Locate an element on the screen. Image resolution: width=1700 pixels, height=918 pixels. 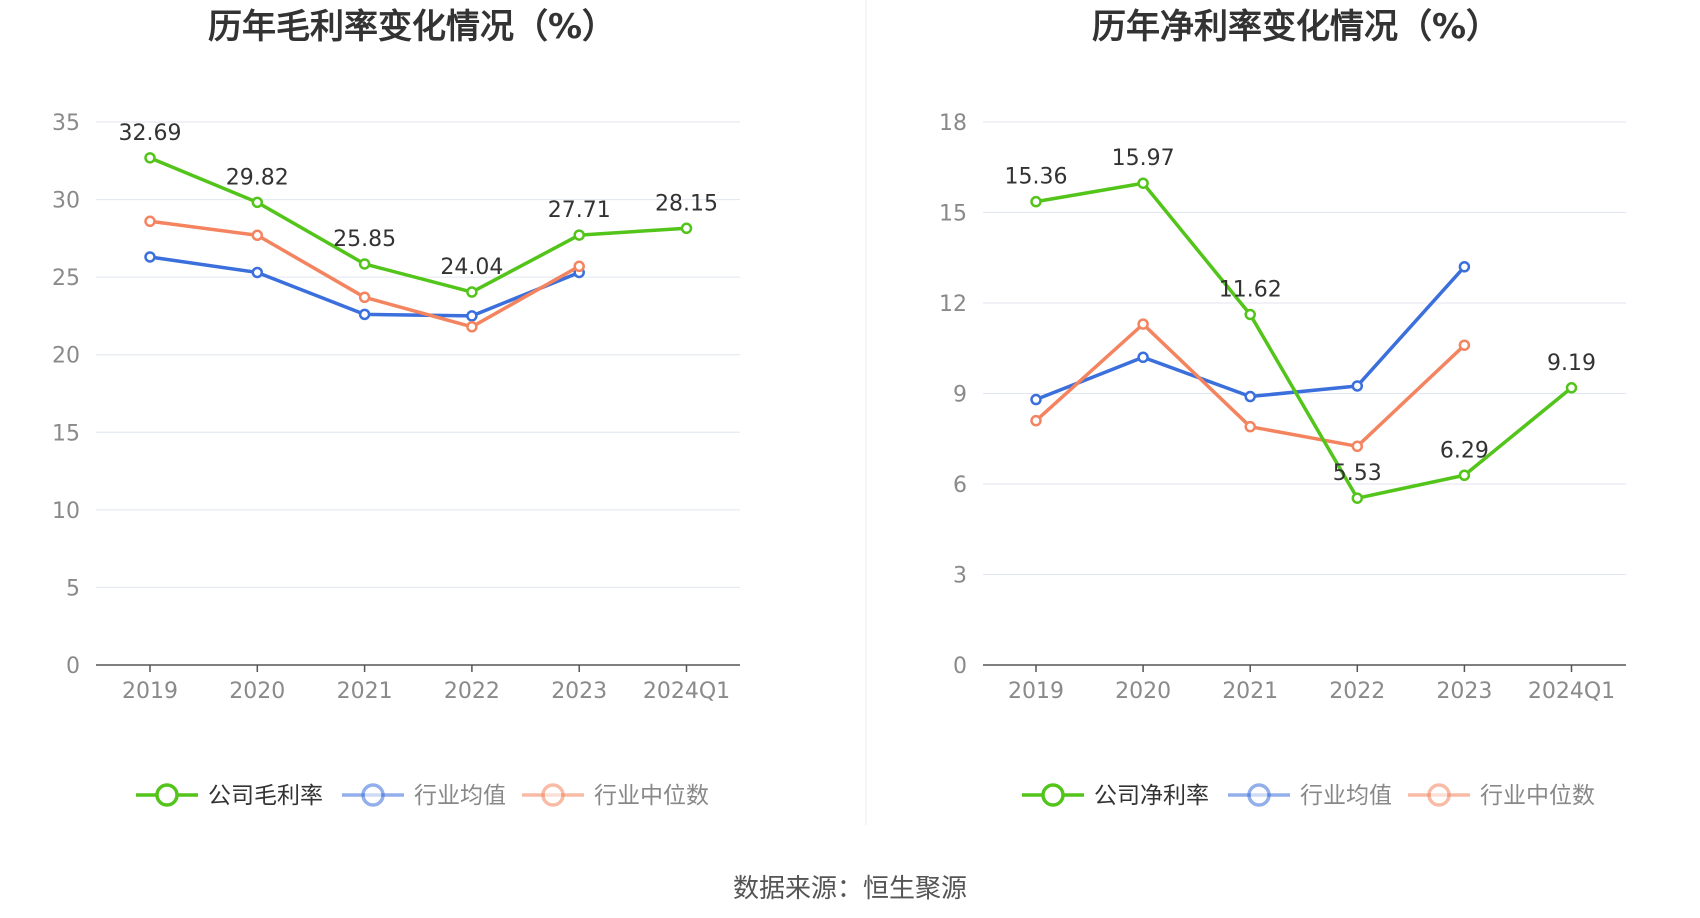
legend-label: 公司净利率 is located at coordinates (1151, 796).